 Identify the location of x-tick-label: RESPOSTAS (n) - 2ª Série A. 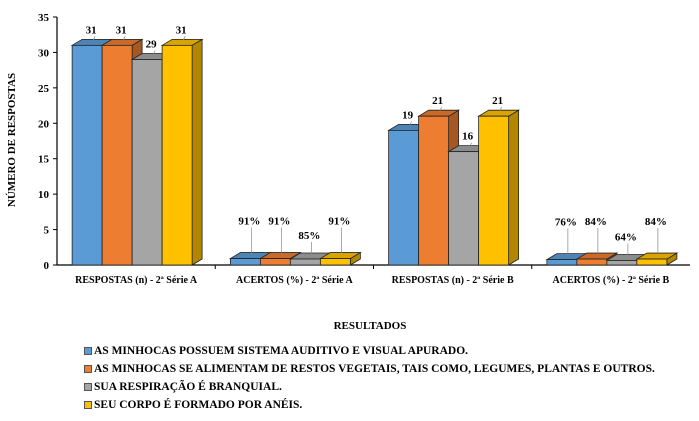
(136, 280).